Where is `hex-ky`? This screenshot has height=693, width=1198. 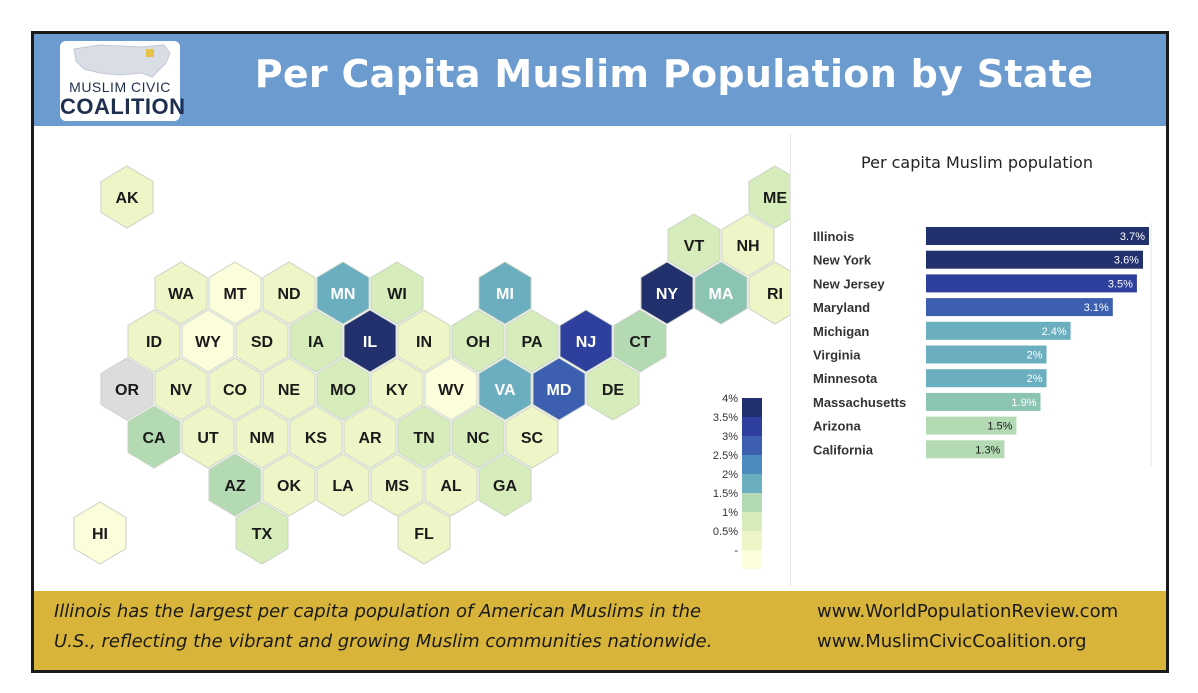 hex-ky is located at coordinates (397, 389).